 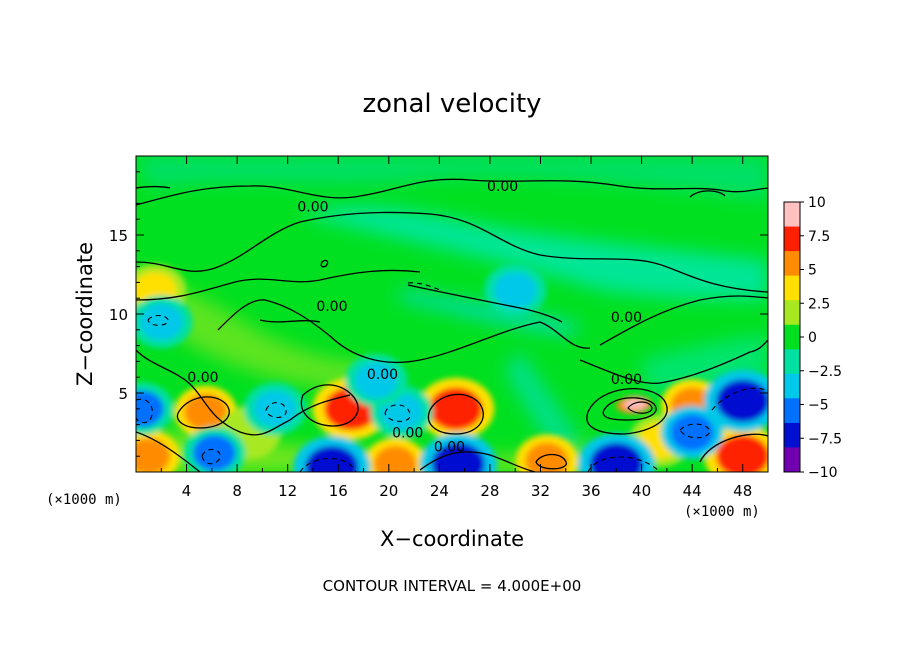 I want to click on x-tick-label: 36, so click(x=590, y=491).